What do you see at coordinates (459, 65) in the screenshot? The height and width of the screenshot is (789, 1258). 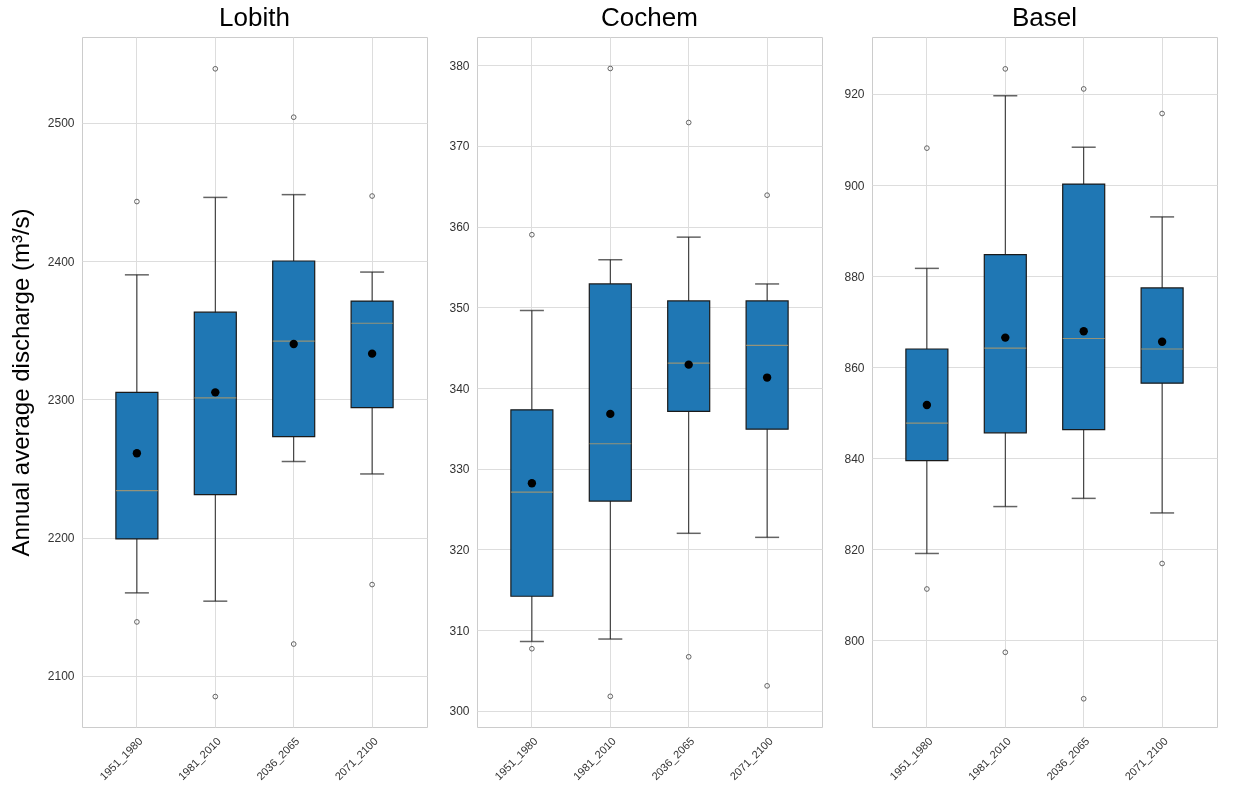 I see `y-tick-label: 380` at bounding box center [459, 65].